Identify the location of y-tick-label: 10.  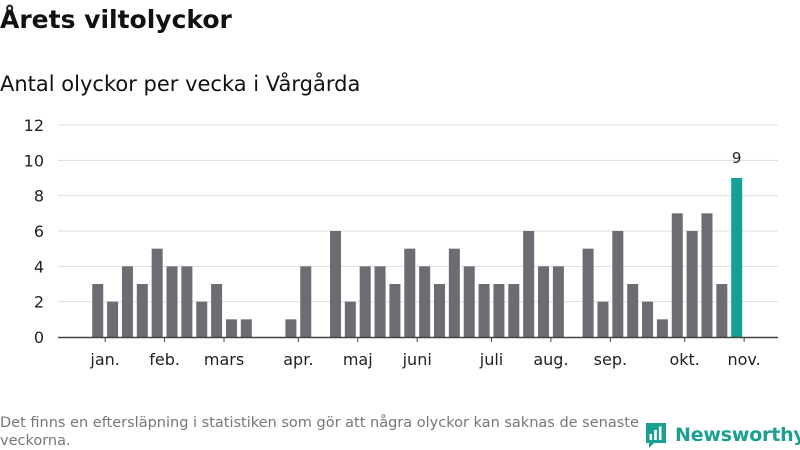
(34, 160).